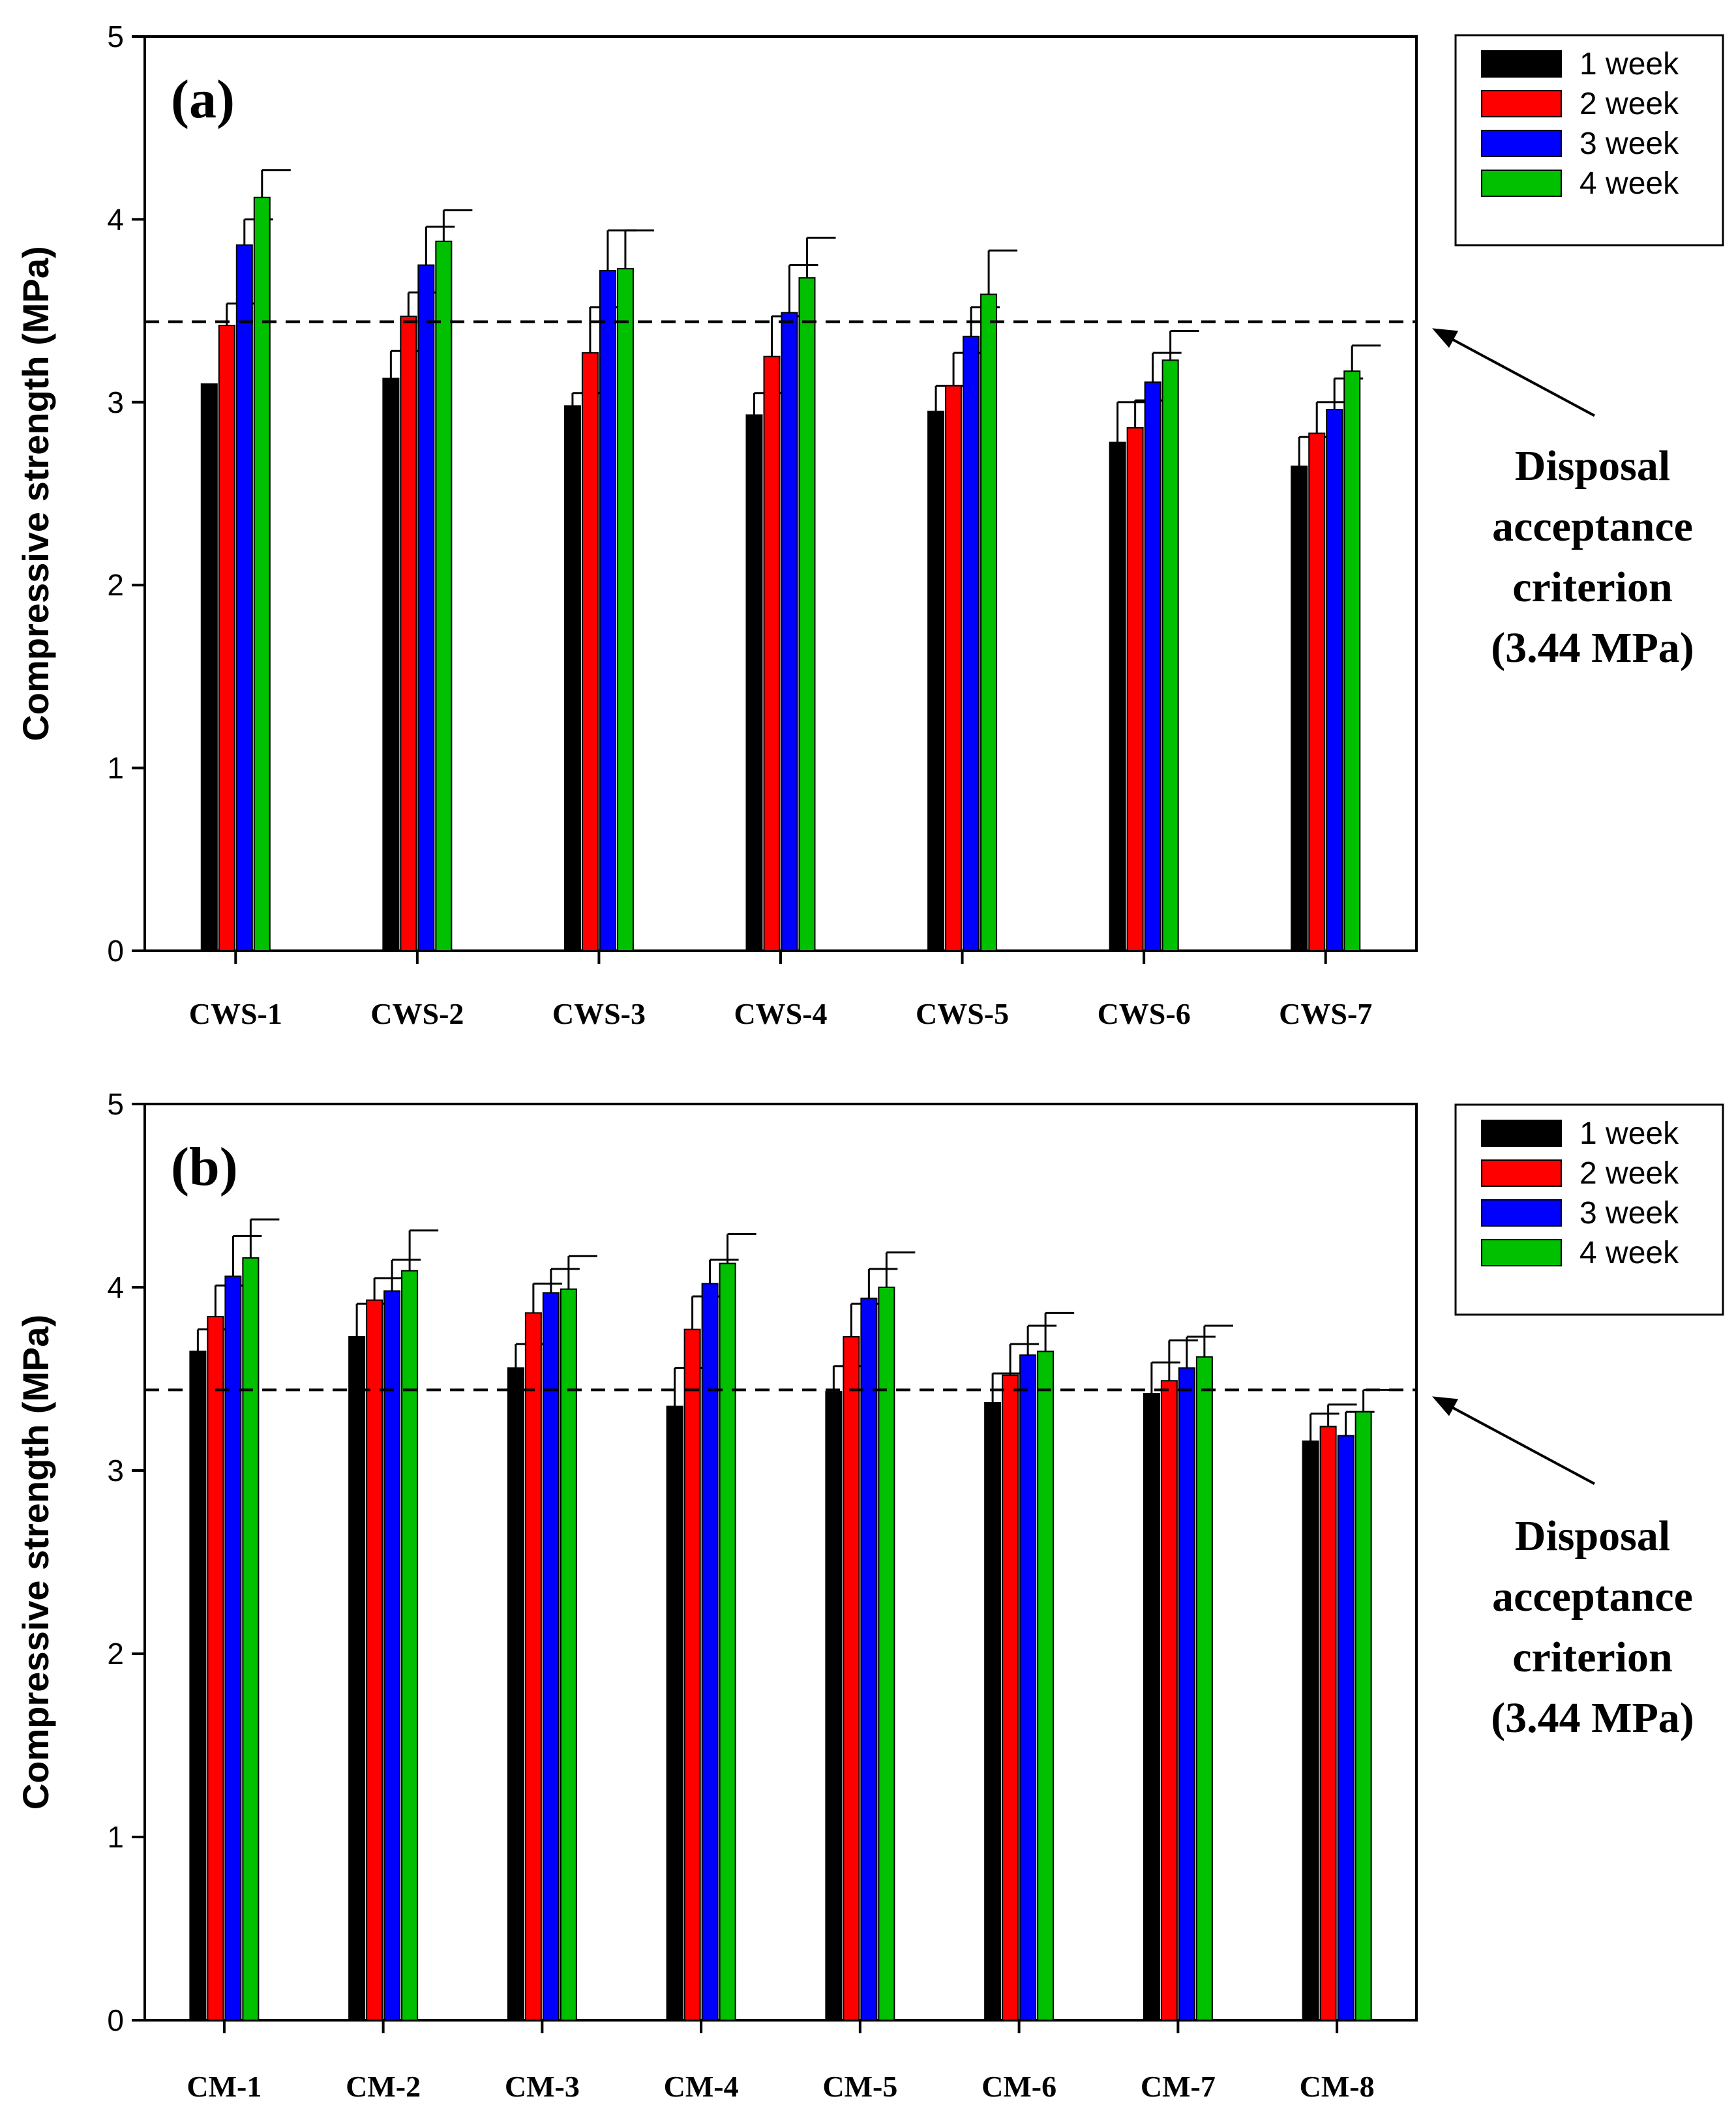 This screenshot has width=1736, height=2120. Describe the element at coordinates (1144, 1013) in the screenshot. I see `category-label: CWS-6` at that location.